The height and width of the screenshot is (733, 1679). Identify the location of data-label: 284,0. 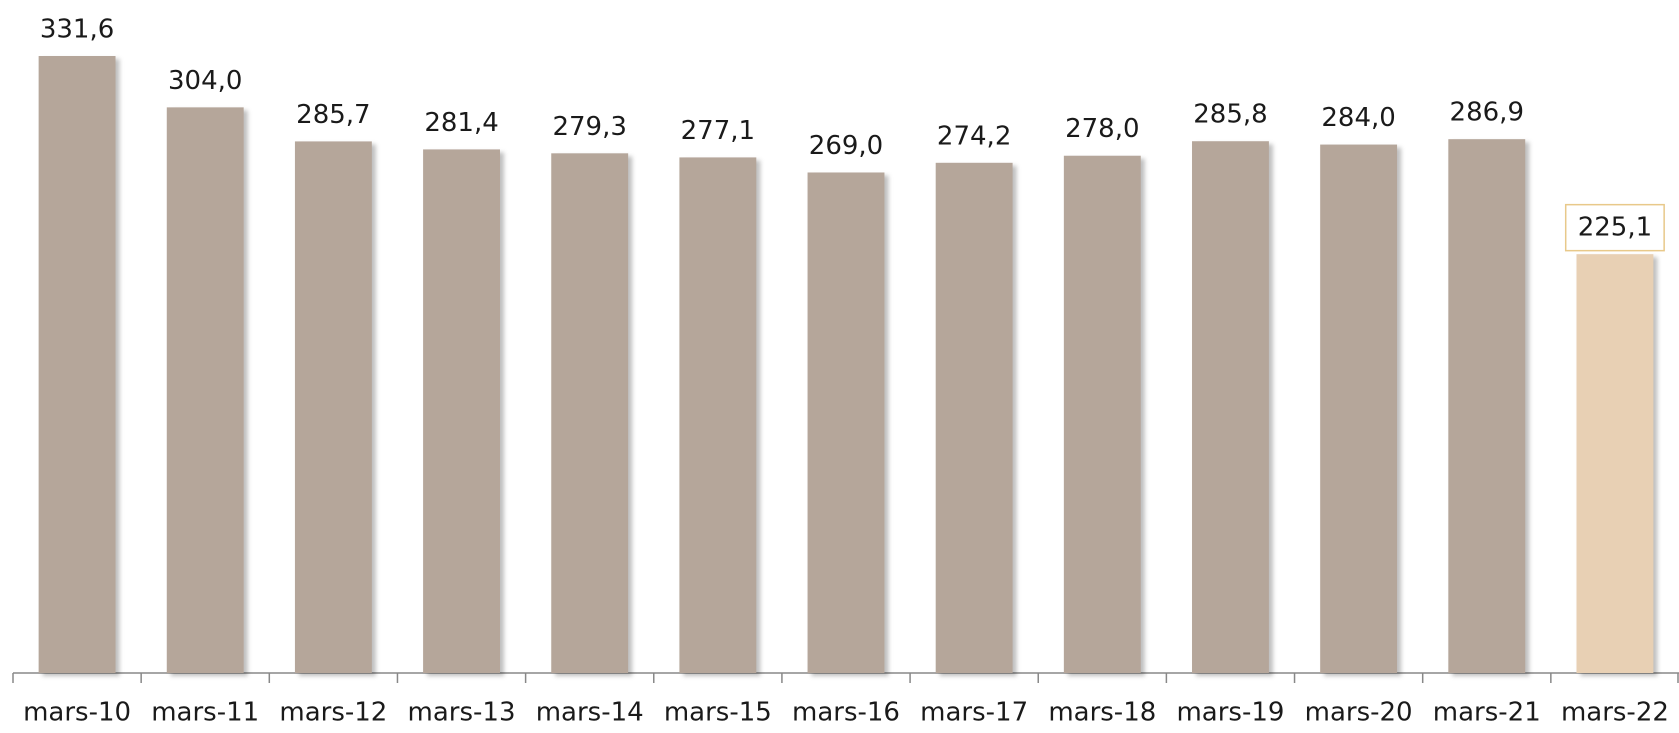
(1358, 118).